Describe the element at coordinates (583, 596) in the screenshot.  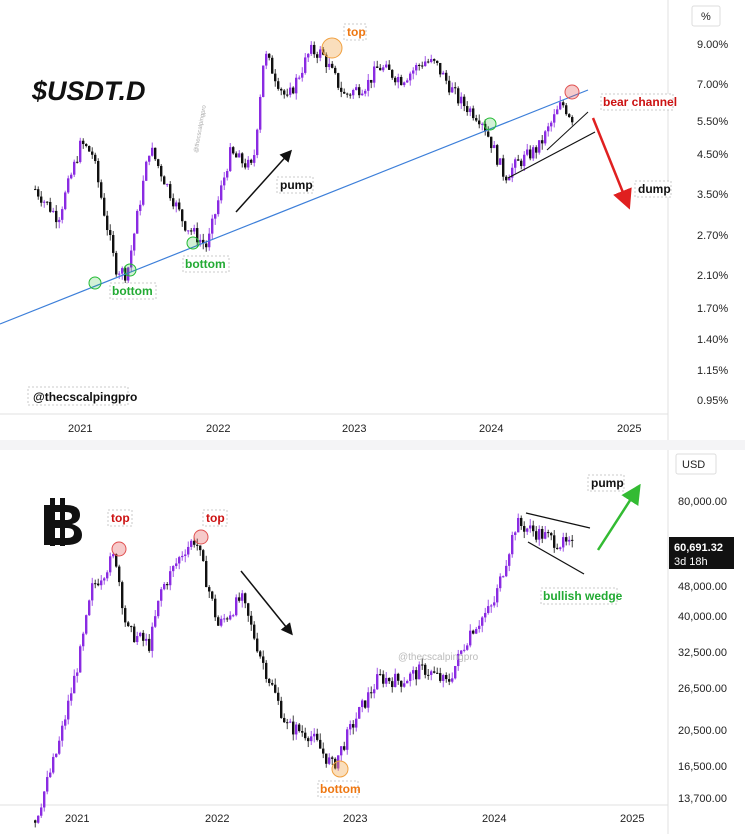
I see `svg-text: bullish wedge` at that location.